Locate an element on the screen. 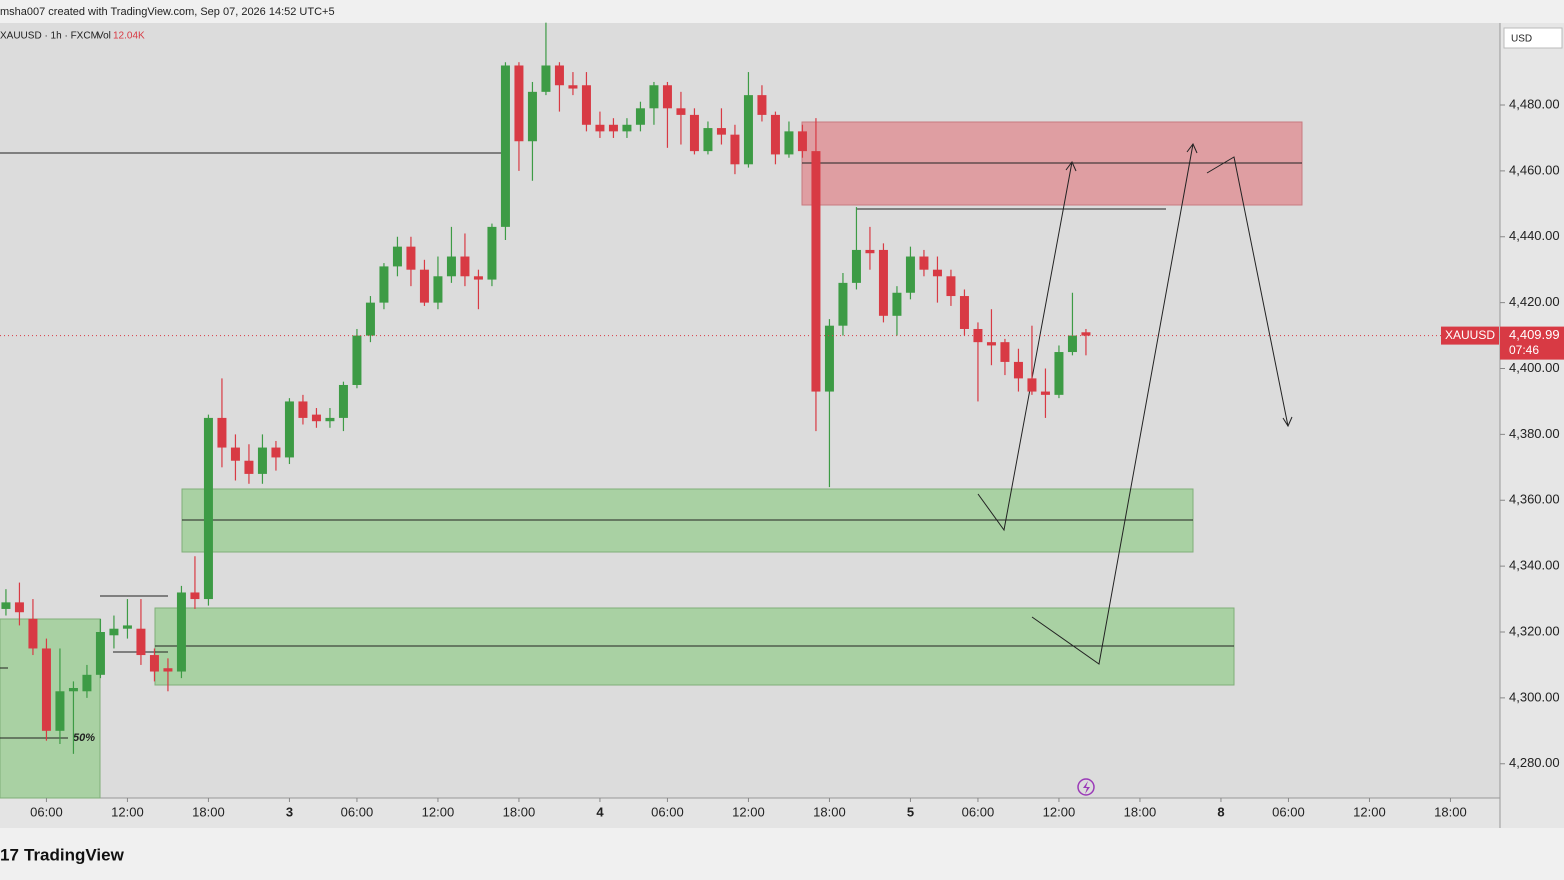 The height and width of the screenshot is (880, 1564). volume-value: 12.04K is located at coordinates (129, 36).